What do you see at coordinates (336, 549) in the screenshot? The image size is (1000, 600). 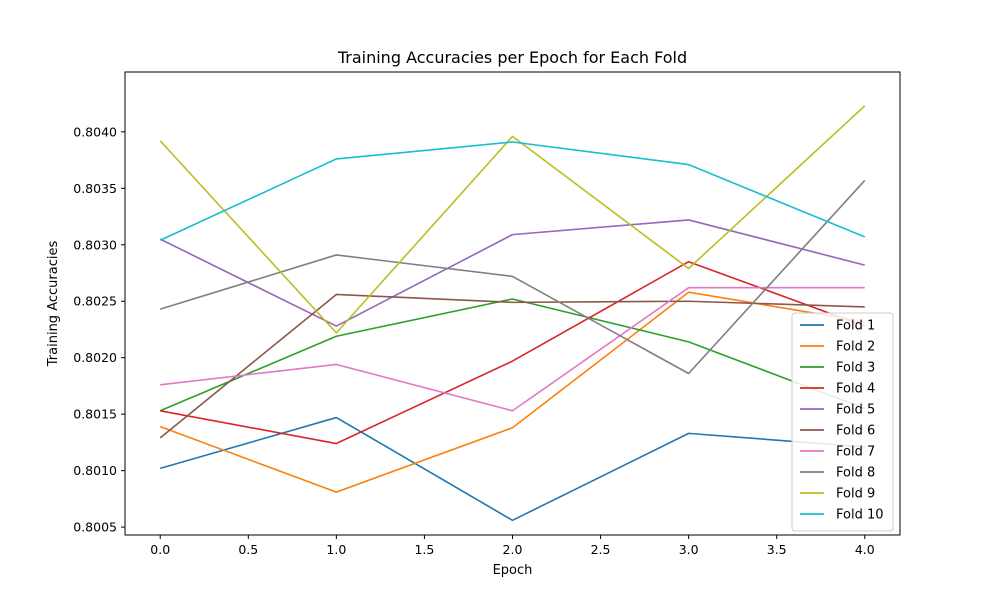 I see `x-tick-label: 1.0` at bounding box center [336, 549].